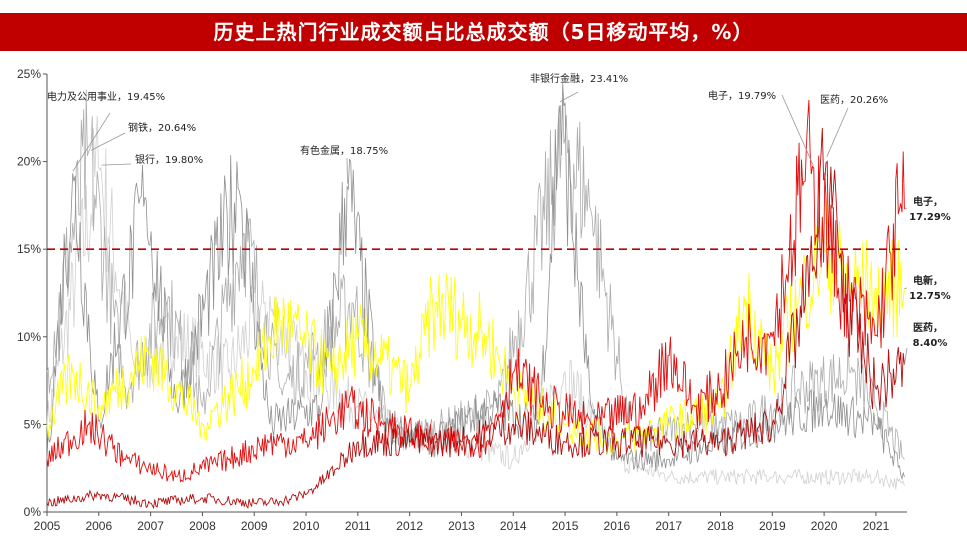  I want to click on y-tick-label: 5%, so click(33, 424).